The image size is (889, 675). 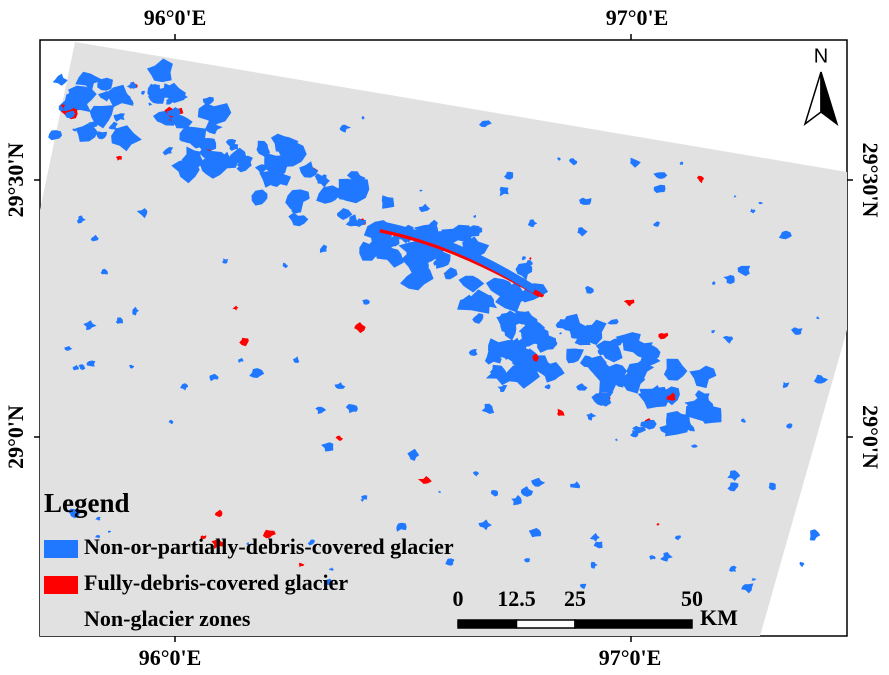 What do you see at coordinates (458, 257) in the screenshot?
I see `glacier-trunk` at bounding box center [458, 257].